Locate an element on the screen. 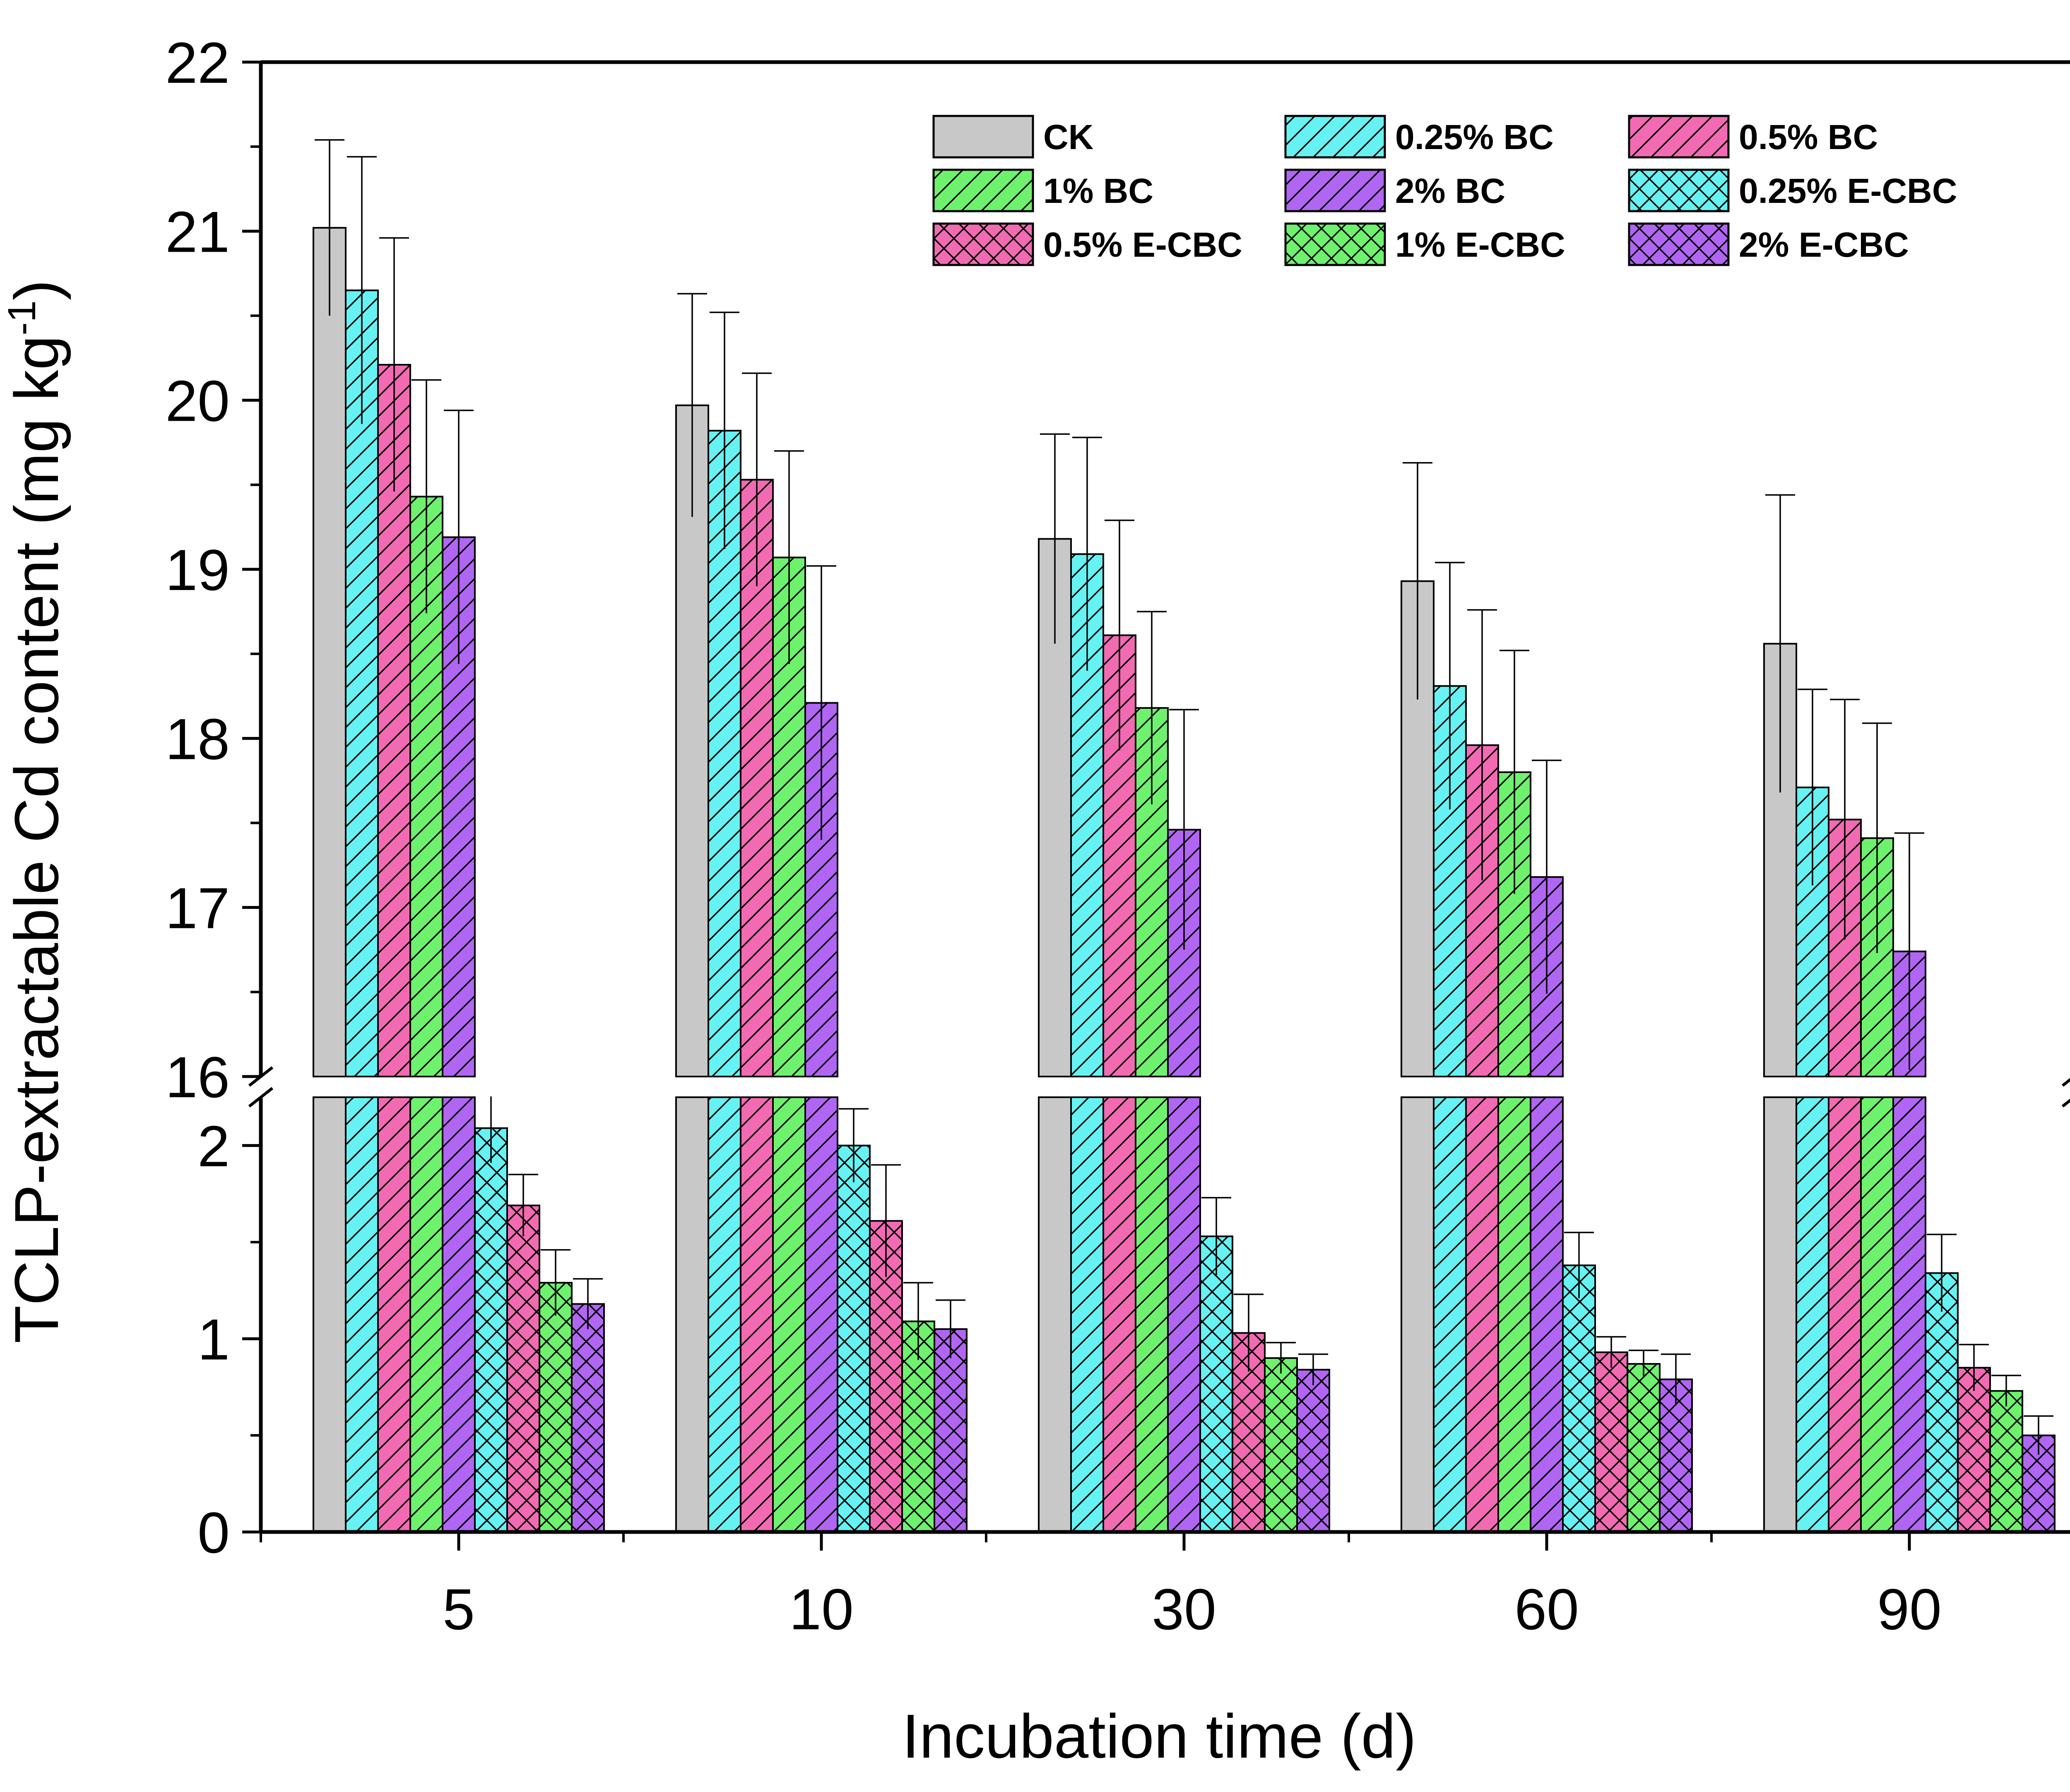 This screenshot has width=2070, height=1792. legend-label: 1% E-CBC is located at coordinates (1480, 245).